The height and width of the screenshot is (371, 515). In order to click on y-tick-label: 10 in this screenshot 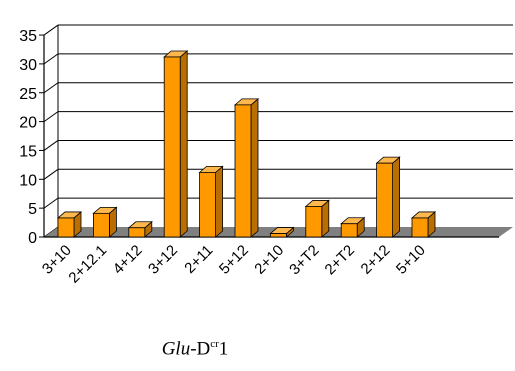, I will do `click(28, 180)`.